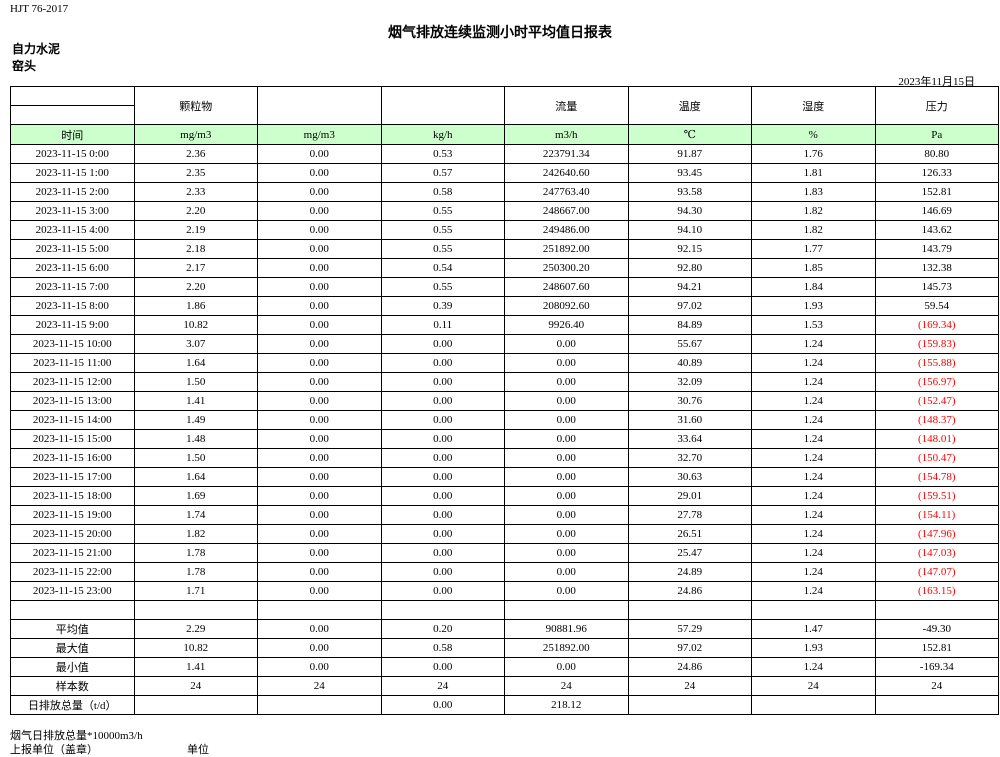 The height and width of the screenshot is (757, 1000). I want to click on summary-row: 样本数 24 24 24 24 24 24 24, so click(504, 686).